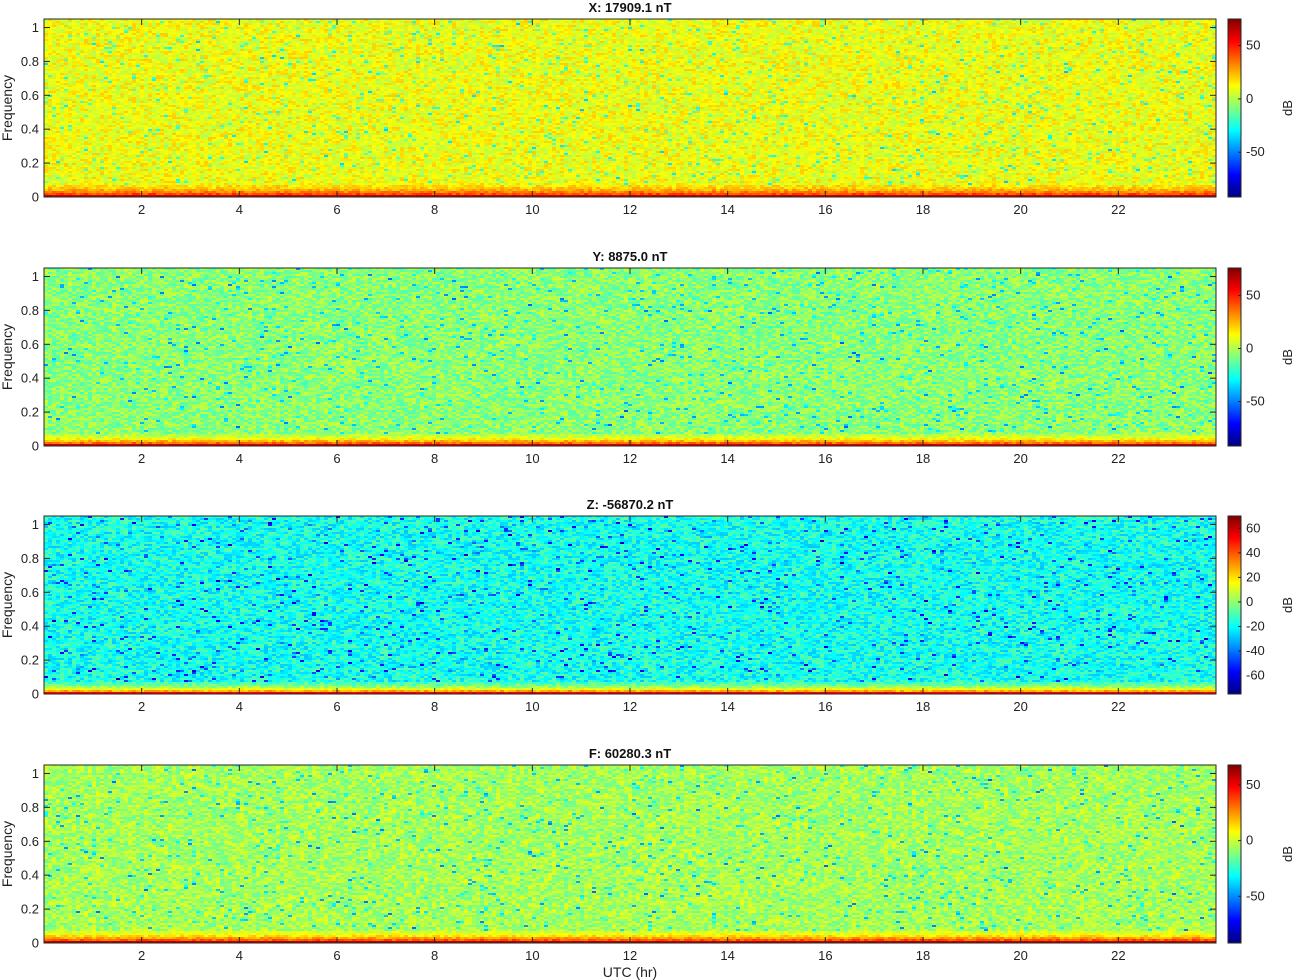 The height and width of the screenshot is (980, 1297). What do you see at coordinates (1020, 458) in the screenshot?
I see `x-tick-label: 20` at bounding box center [1020, 458].